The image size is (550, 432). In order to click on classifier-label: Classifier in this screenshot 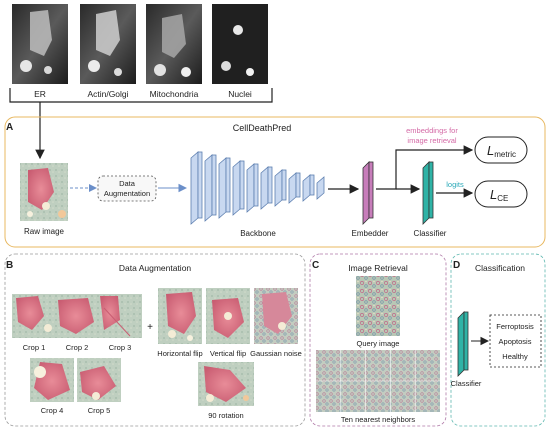, I will do `click(430, 233)`.